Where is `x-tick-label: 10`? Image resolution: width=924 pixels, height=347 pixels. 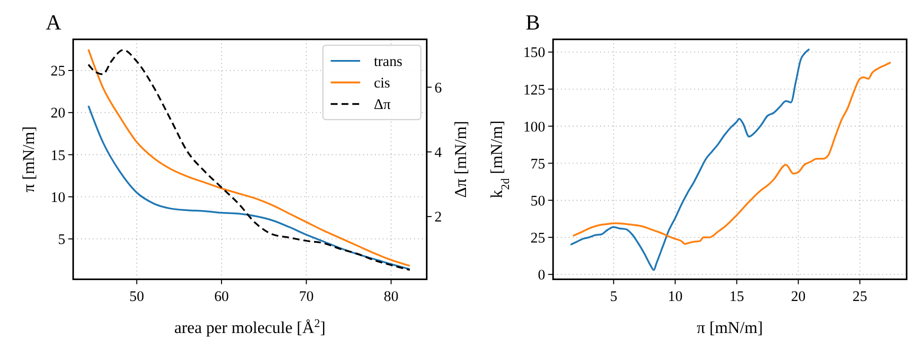
x-tick-label: 10 is located at coordinates (675, 296).